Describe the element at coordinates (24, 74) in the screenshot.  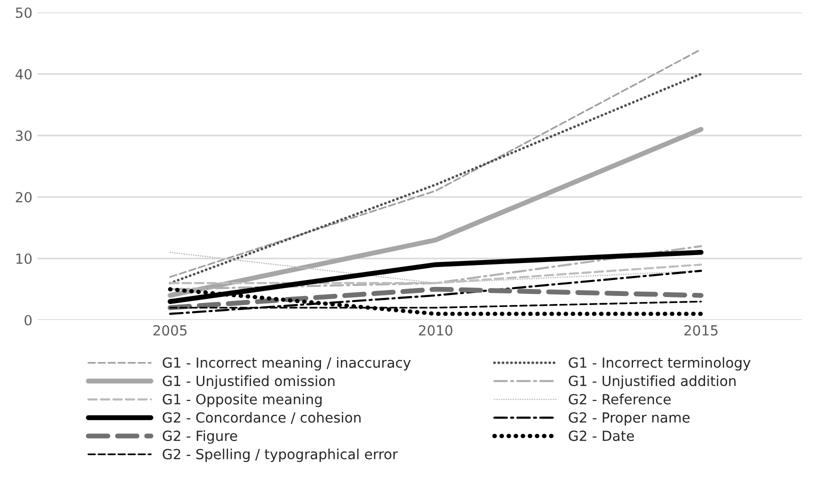
I see `y-tick-label: 40` at that location.